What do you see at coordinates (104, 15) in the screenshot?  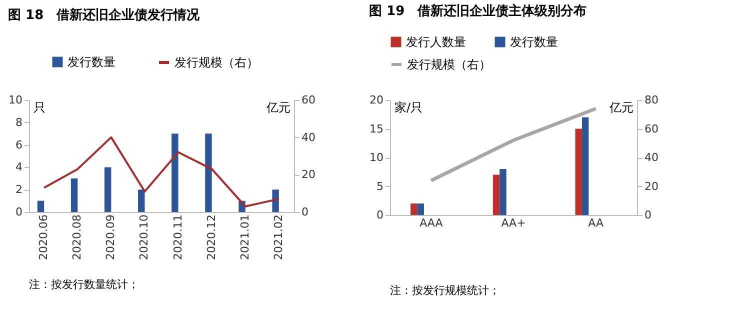 I see `chart-title: 图 18 借新还旧企业债发行情况` at bounding box center [104, 15].